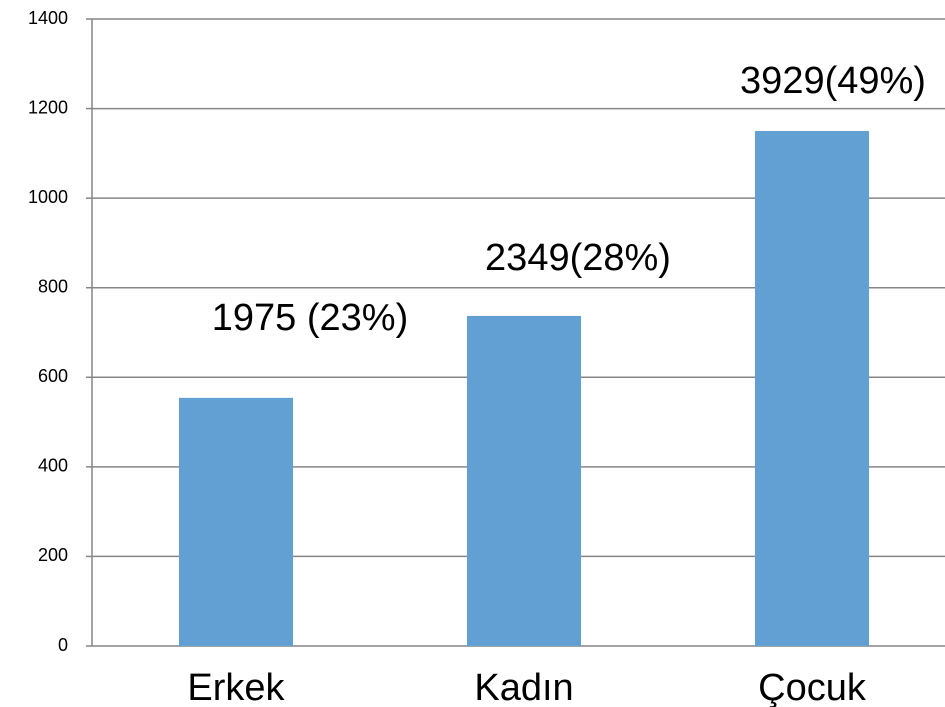  What do you see at coordinates (63, 645) in the screenshot?
I see `y-tick-label: 0` at bounding box center [63, 645].